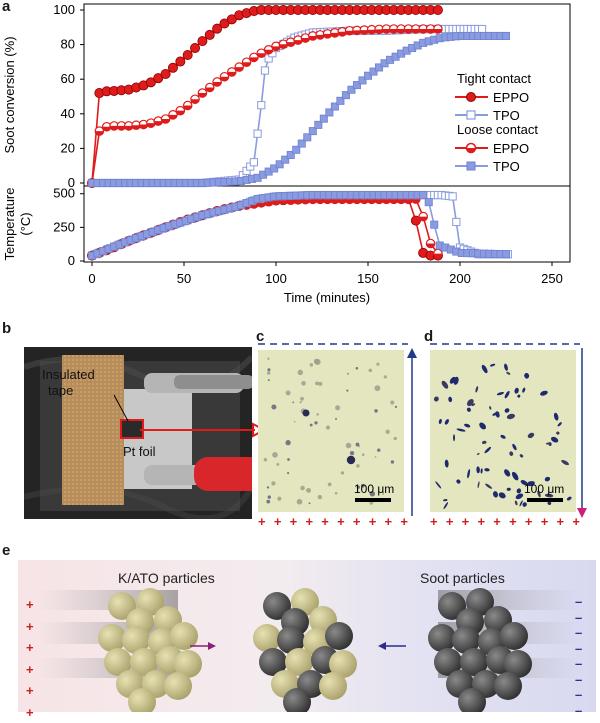 The image size is (600, 723). I want to click on x-tick-label: 0, so click(91, 278).